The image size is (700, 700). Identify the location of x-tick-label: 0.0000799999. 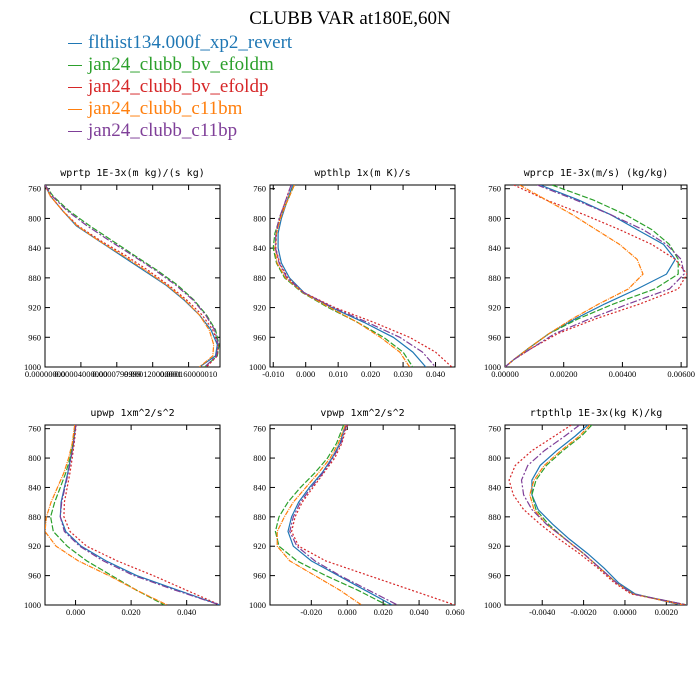
(116, 374).